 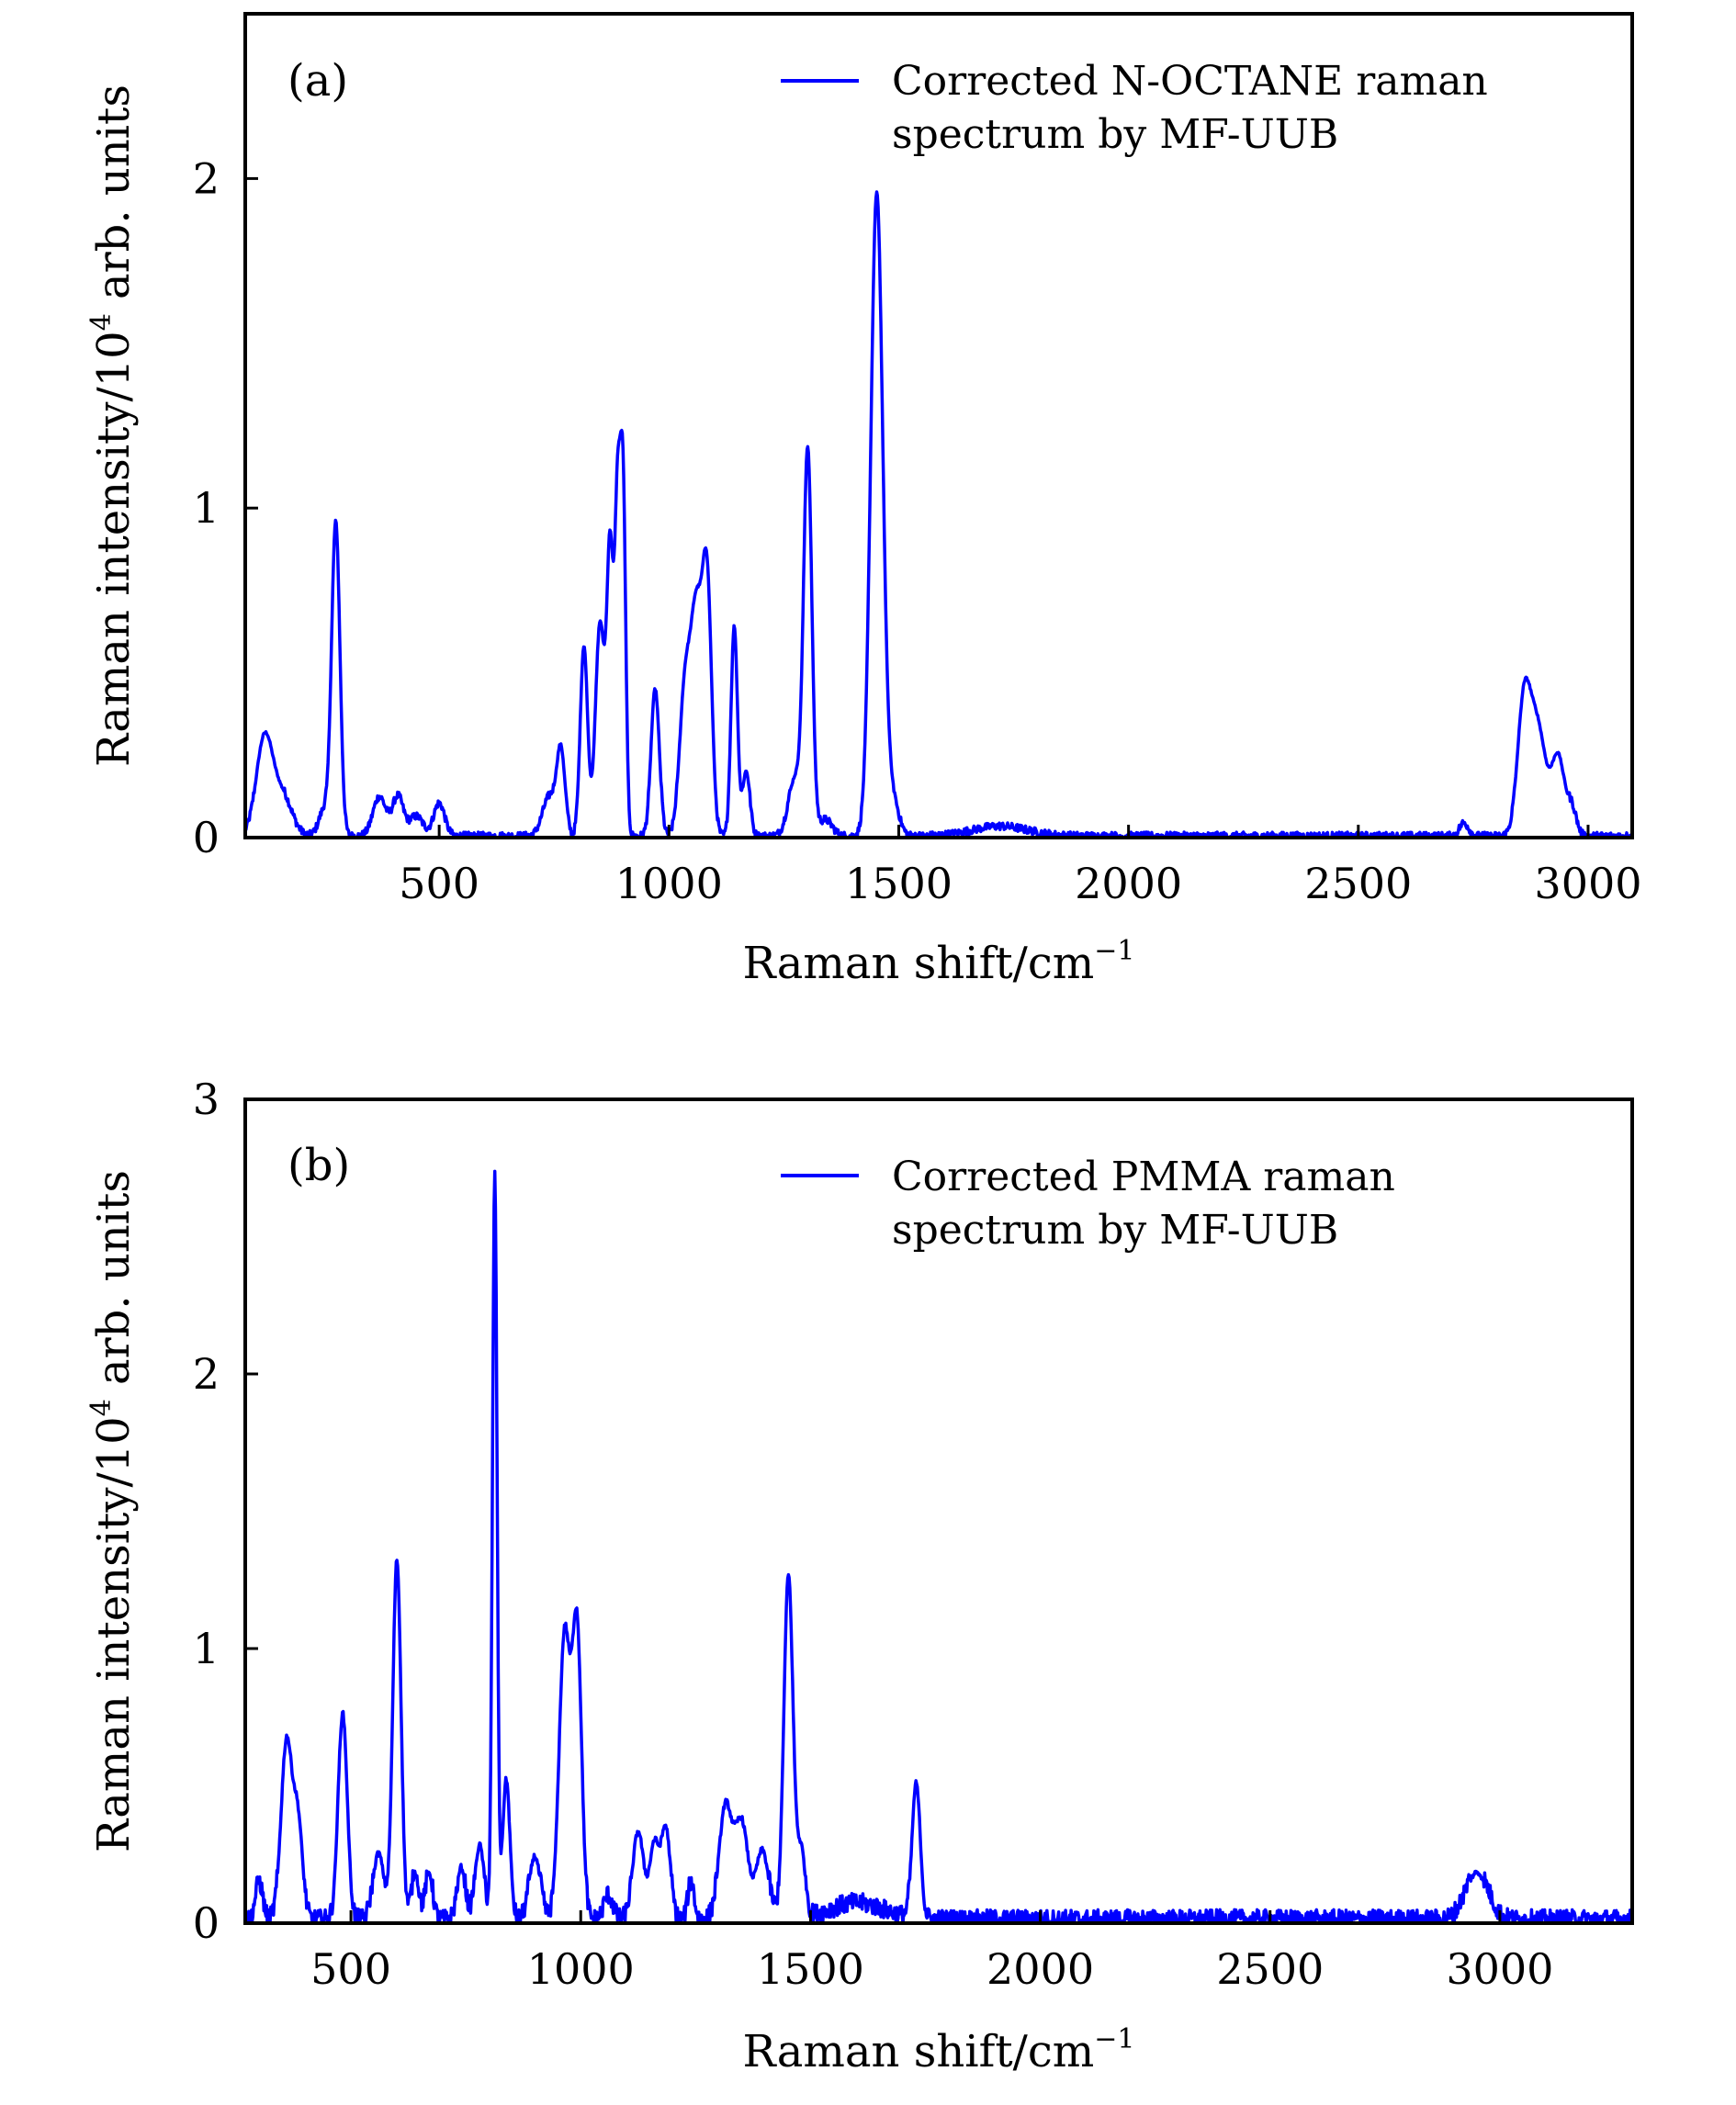 What do you see at coordinates (206, 1099) in the screenshot?
I see `y-tick-label: 3` at bounding box center [206, 1099].